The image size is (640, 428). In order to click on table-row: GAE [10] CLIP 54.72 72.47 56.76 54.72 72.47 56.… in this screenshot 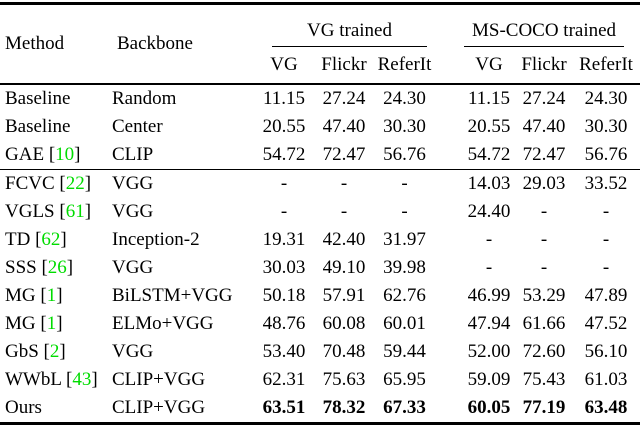, I will do `click(320, 155)`.